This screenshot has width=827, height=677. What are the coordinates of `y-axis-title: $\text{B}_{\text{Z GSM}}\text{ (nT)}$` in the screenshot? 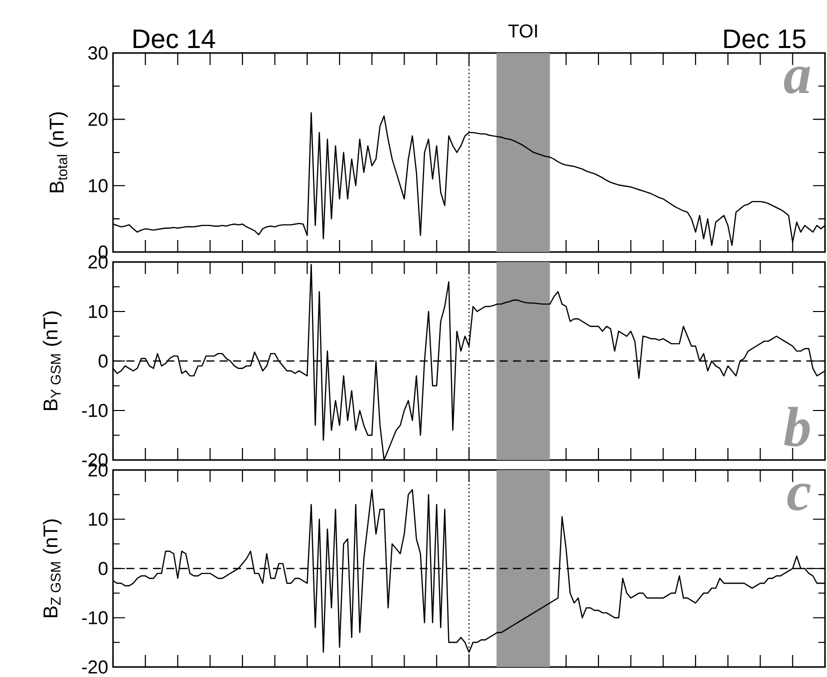 It's located at (52, 568).